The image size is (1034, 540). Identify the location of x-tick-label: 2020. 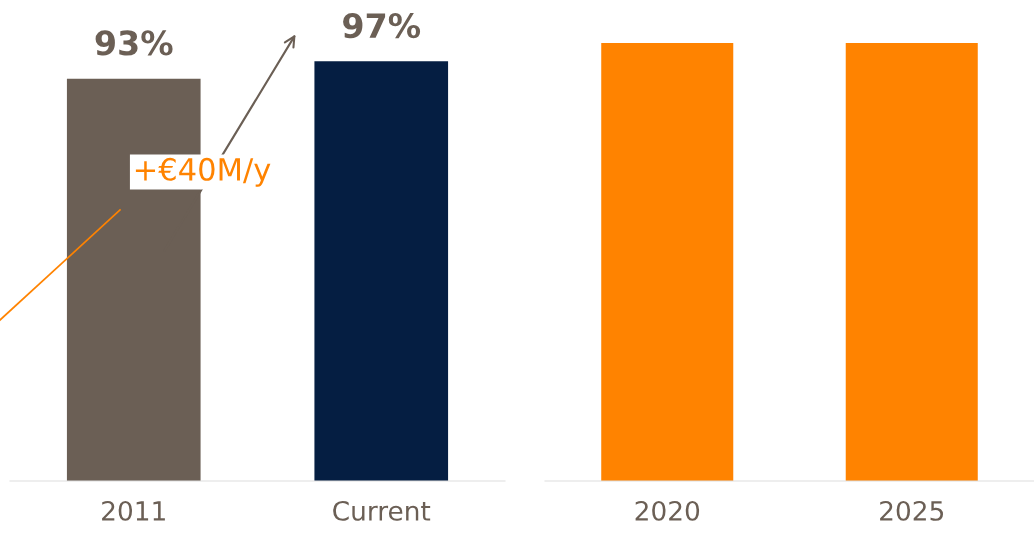
(667, 510).